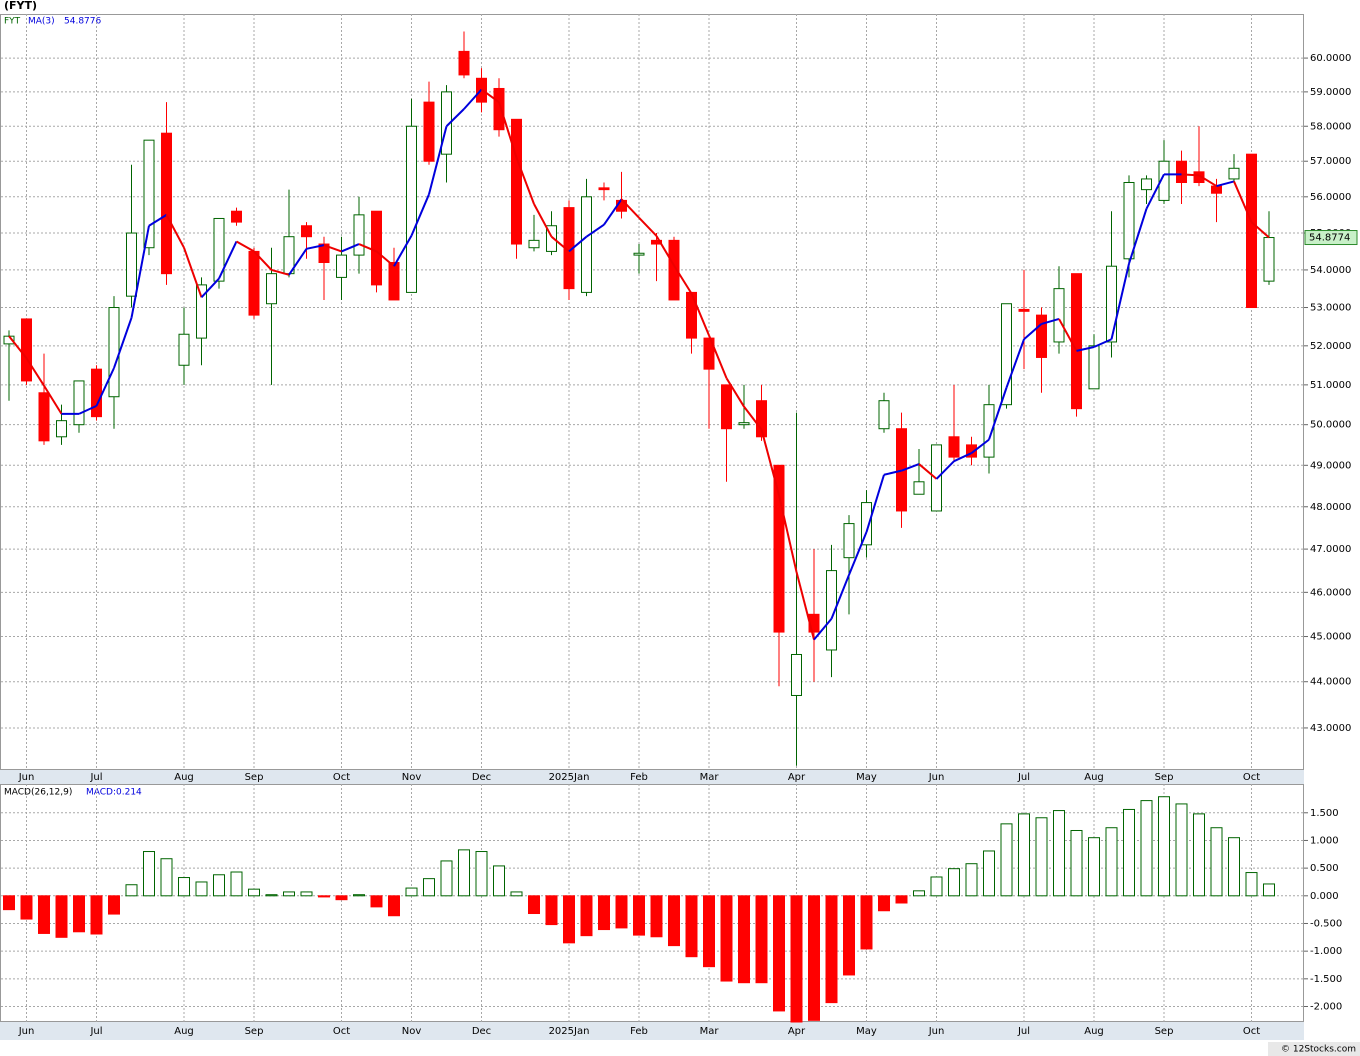  What do you see at coordinates (1324, 840) in the screenshot?
I see `y-tick-label: 1.000` at bounding box center [1324, 840].